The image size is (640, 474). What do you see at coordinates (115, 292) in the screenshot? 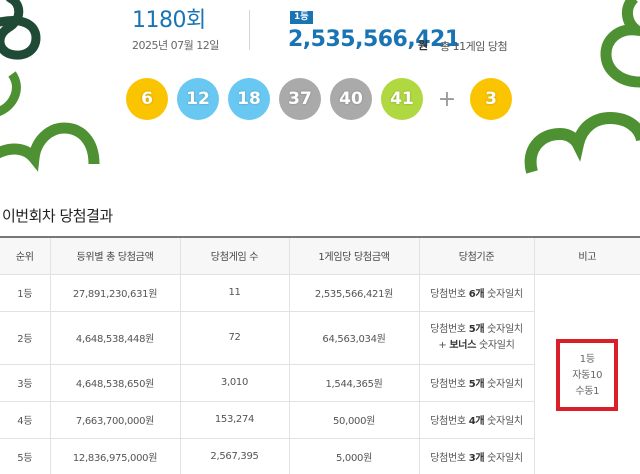
I see `total-amount-cell: 27,891,230,631원` at bounding box center [115, 292].